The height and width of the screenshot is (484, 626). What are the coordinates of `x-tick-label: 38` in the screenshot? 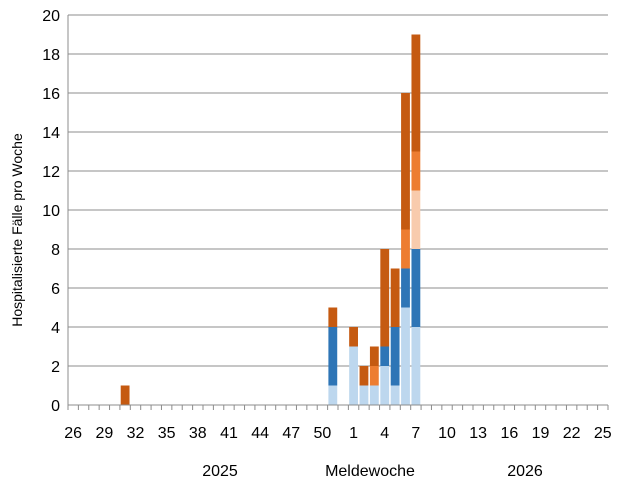 It's located at (198, 433).